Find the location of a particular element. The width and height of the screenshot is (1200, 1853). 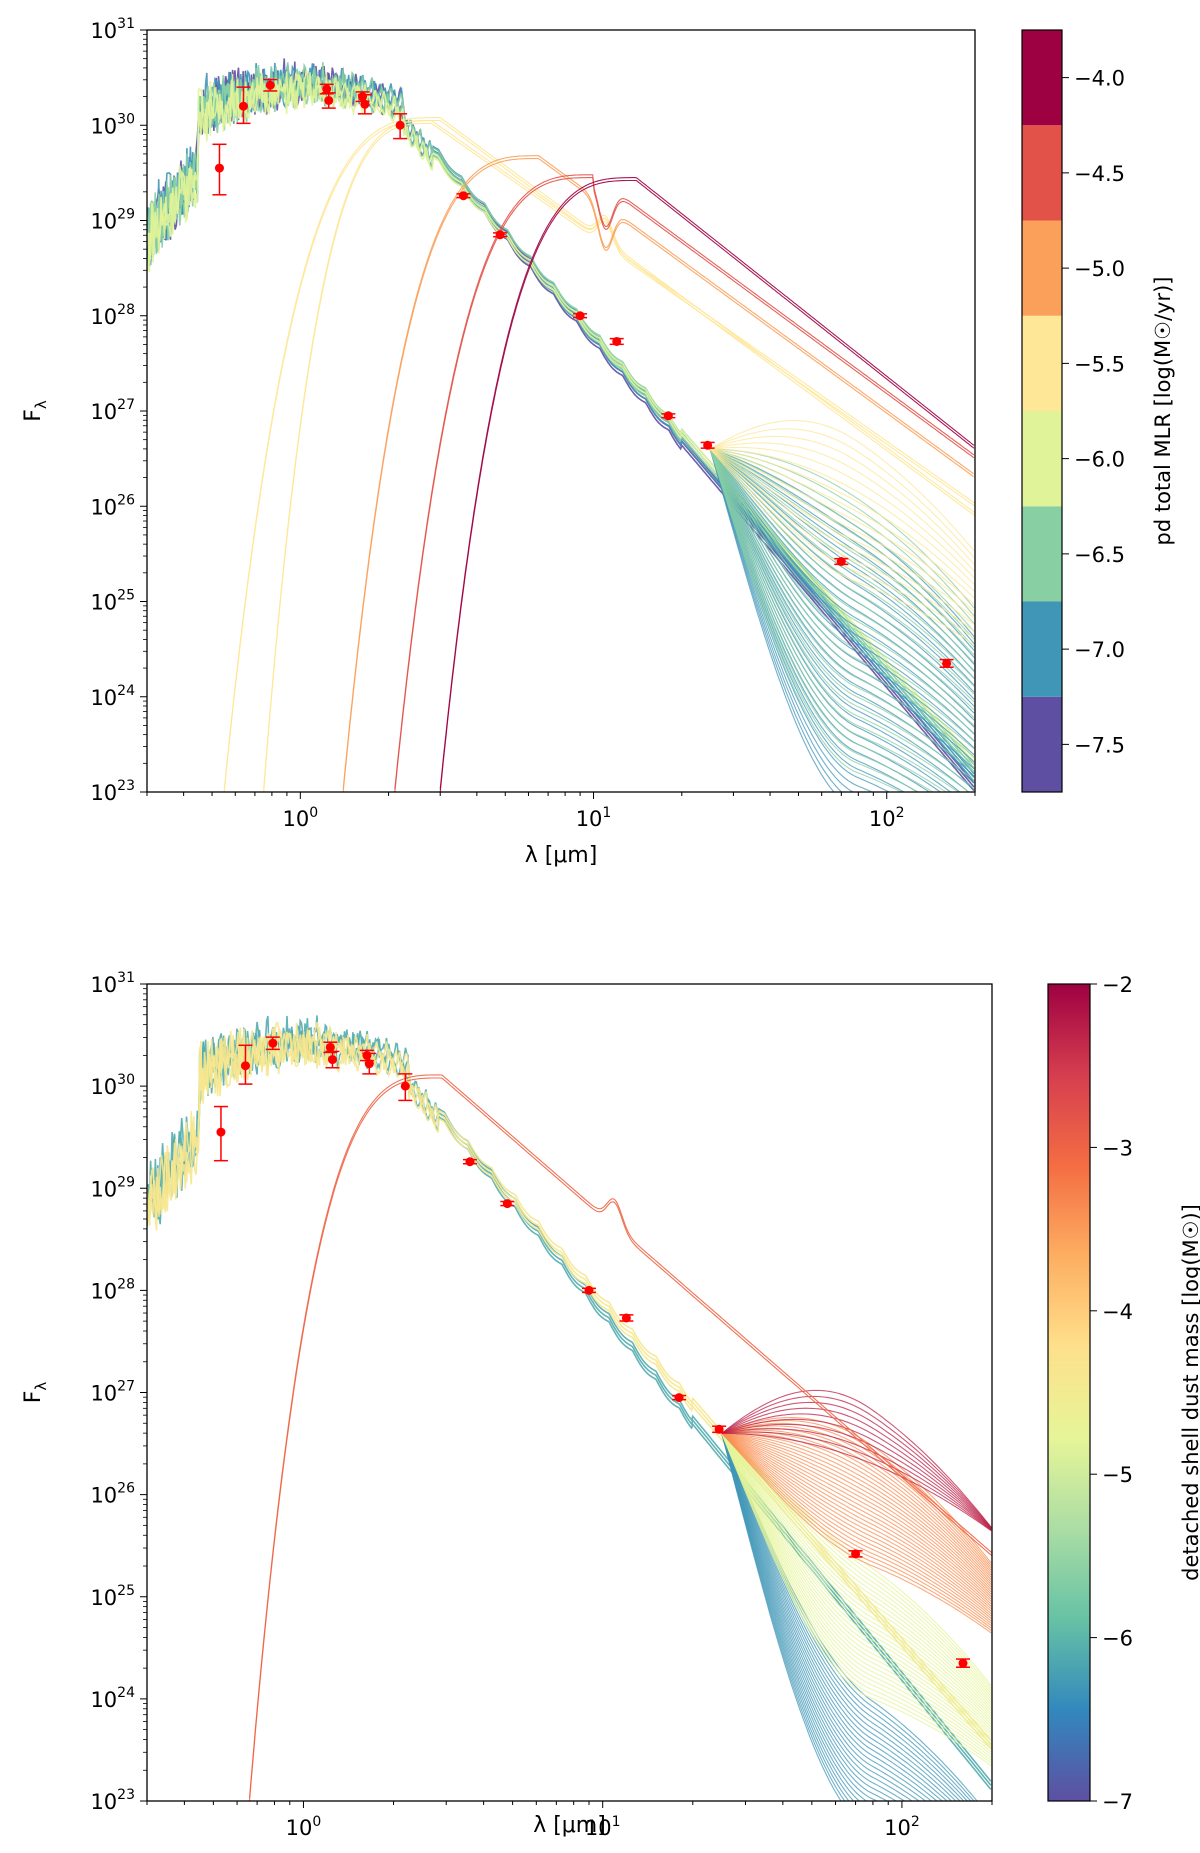

x-axis: 100 101 102 is located at coordinates (561, 811).